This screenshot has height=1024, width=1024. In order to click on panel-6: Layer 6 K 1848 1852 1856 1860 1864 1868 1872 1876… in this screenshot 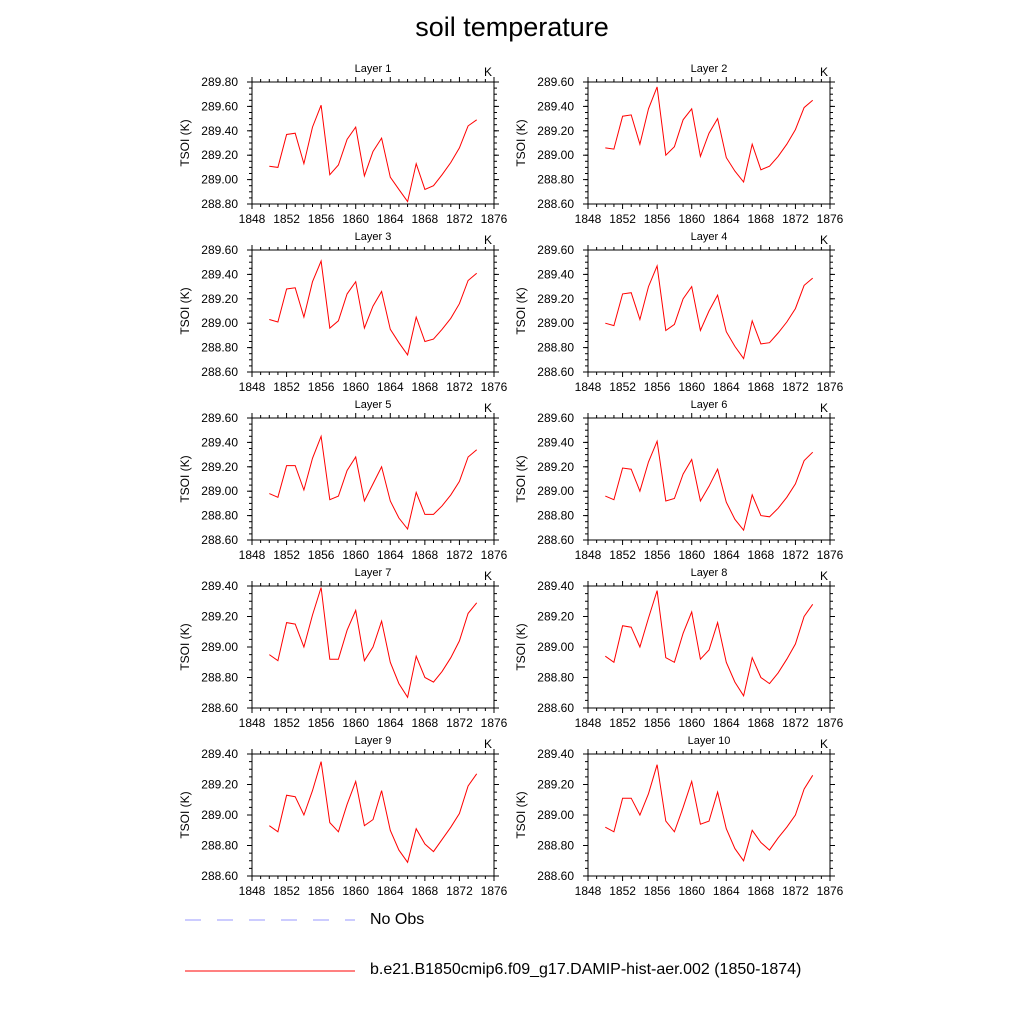, I will do `click(679, 480)`.